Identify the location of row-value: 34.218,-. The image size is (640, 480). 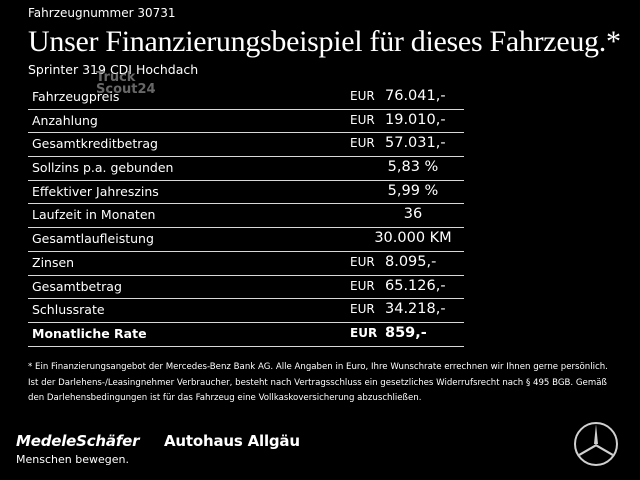
(415, 309).